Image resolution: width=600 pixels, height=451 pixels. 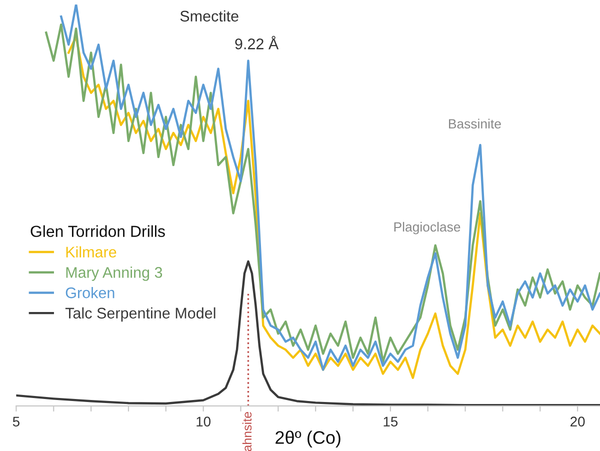 What do you see at coordinates (91, 252) in the screenshot?
I see `legend-label: Kilmare` at bounding box center [91, 252].